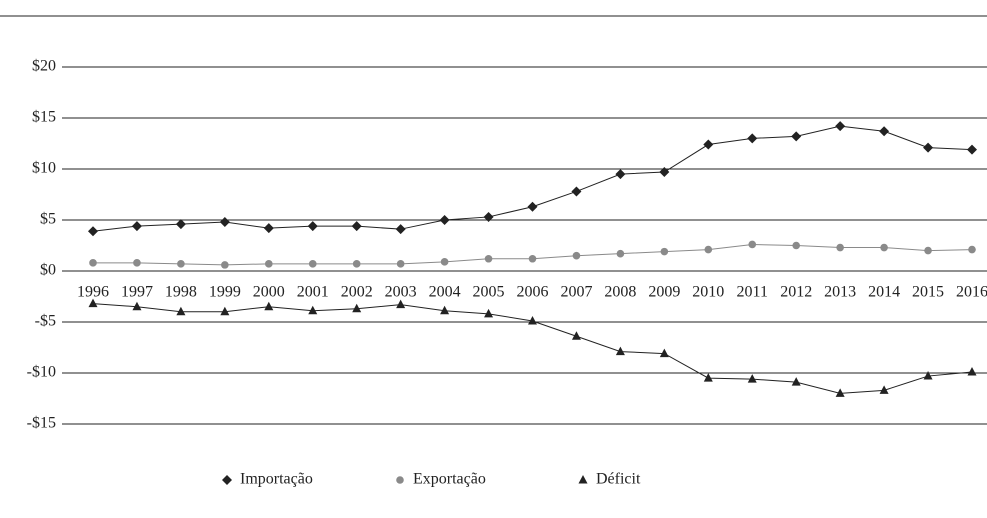 Image resolution: width=987 pixels, height=518 pixels. What do you see at coordinates (884, 292) in the screenshot?
I see `x-tick-label: 2014` at bounding box center [884, 292].